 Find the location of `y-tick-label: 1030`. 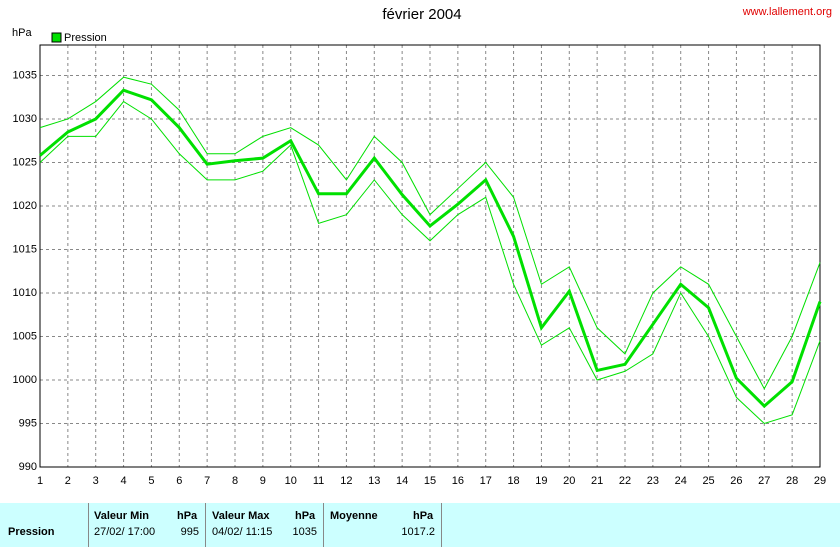

y-tick-label: 1030 is located at coordinates (25, 119).